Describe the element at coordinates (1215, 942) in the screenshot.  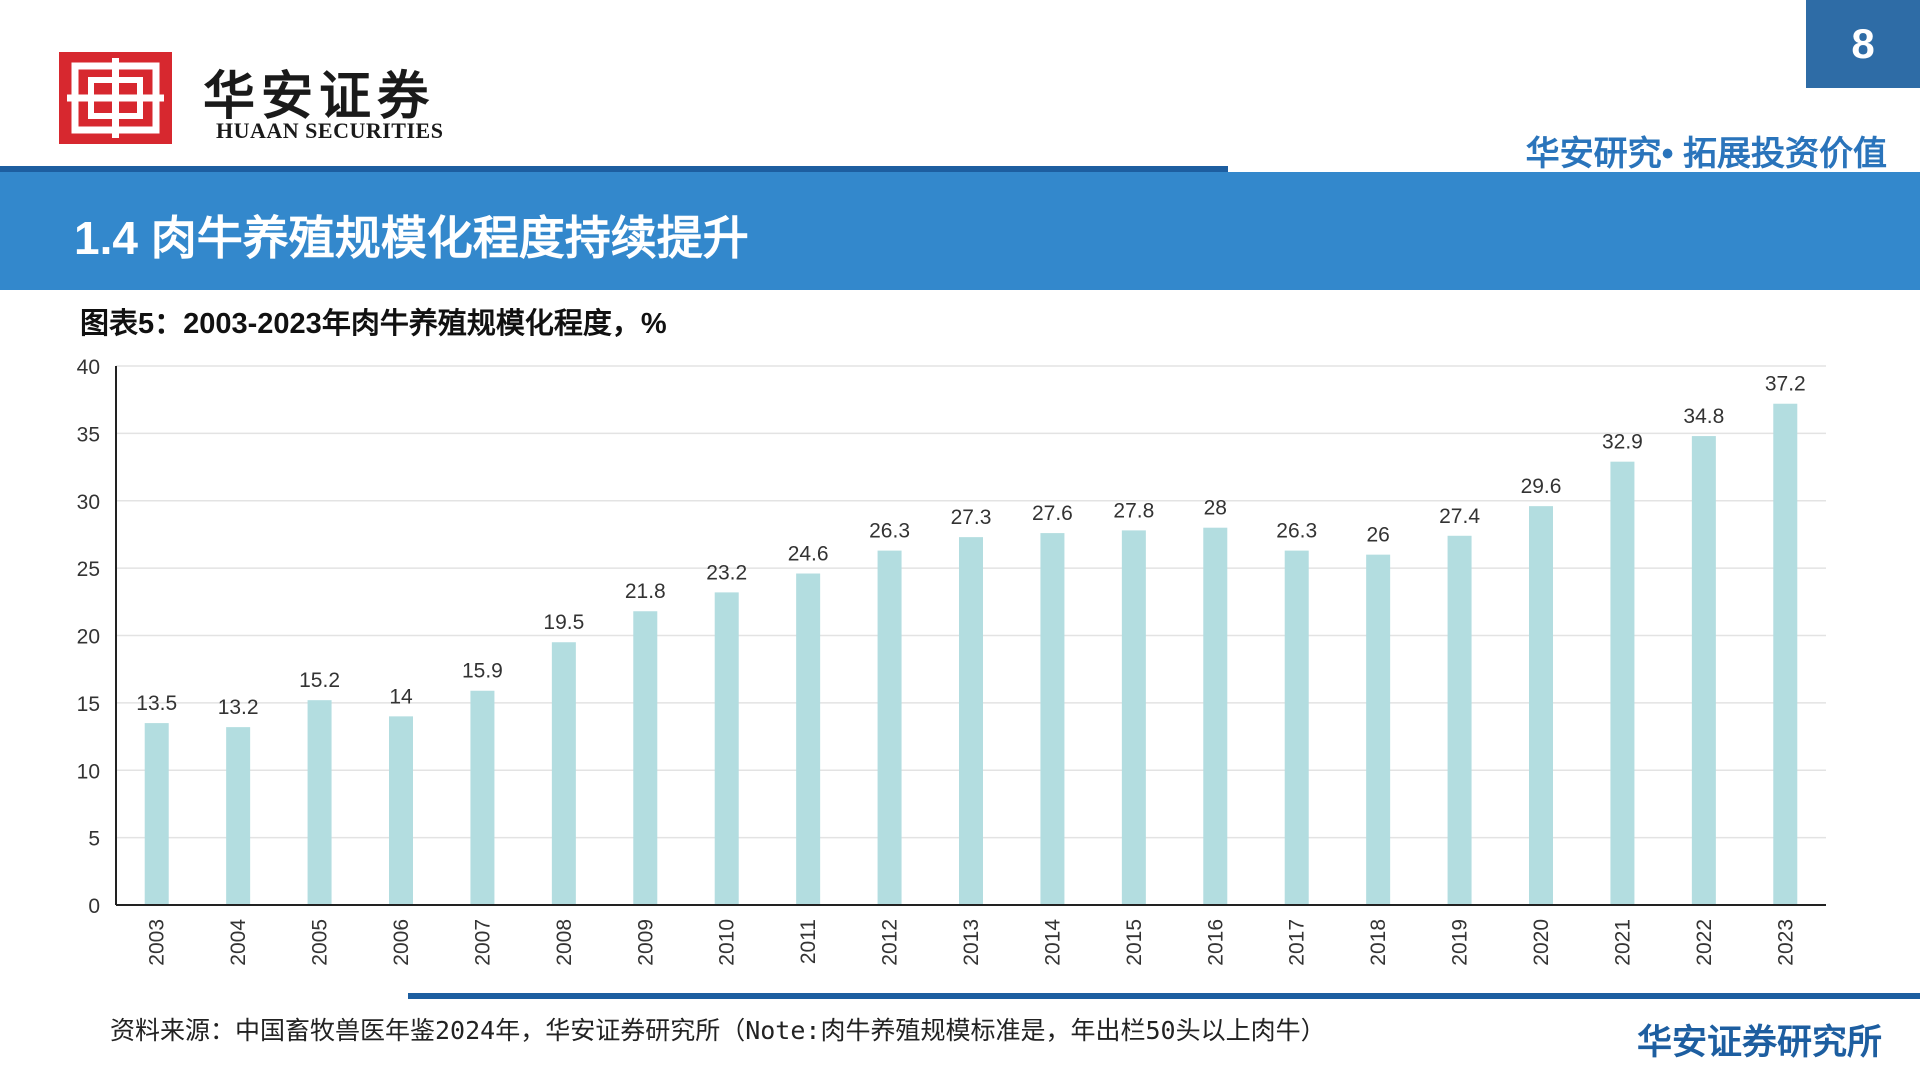
I see `x-tick-label: 2016` at that location.